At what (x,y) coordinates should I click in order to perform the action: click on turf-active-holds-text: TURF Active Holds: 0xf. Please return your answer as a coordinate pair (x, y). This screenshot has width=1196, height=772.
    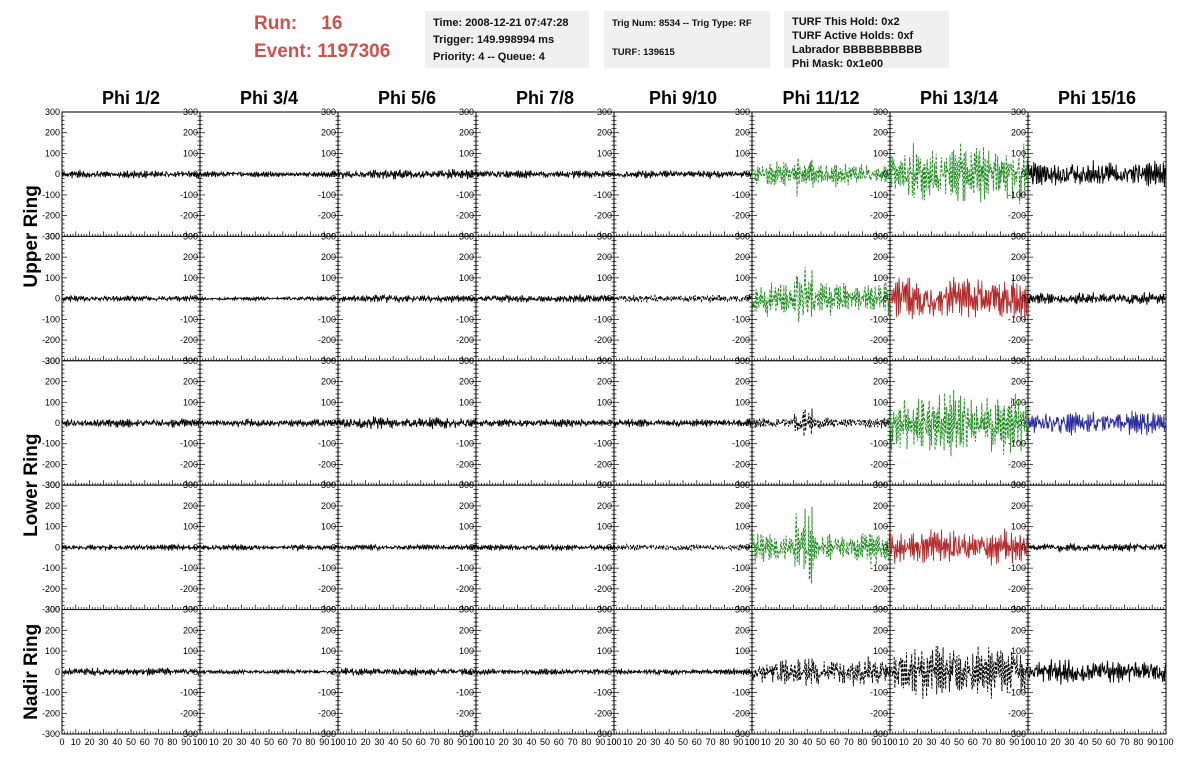
    Looking at the image, I should click on (853, 36).